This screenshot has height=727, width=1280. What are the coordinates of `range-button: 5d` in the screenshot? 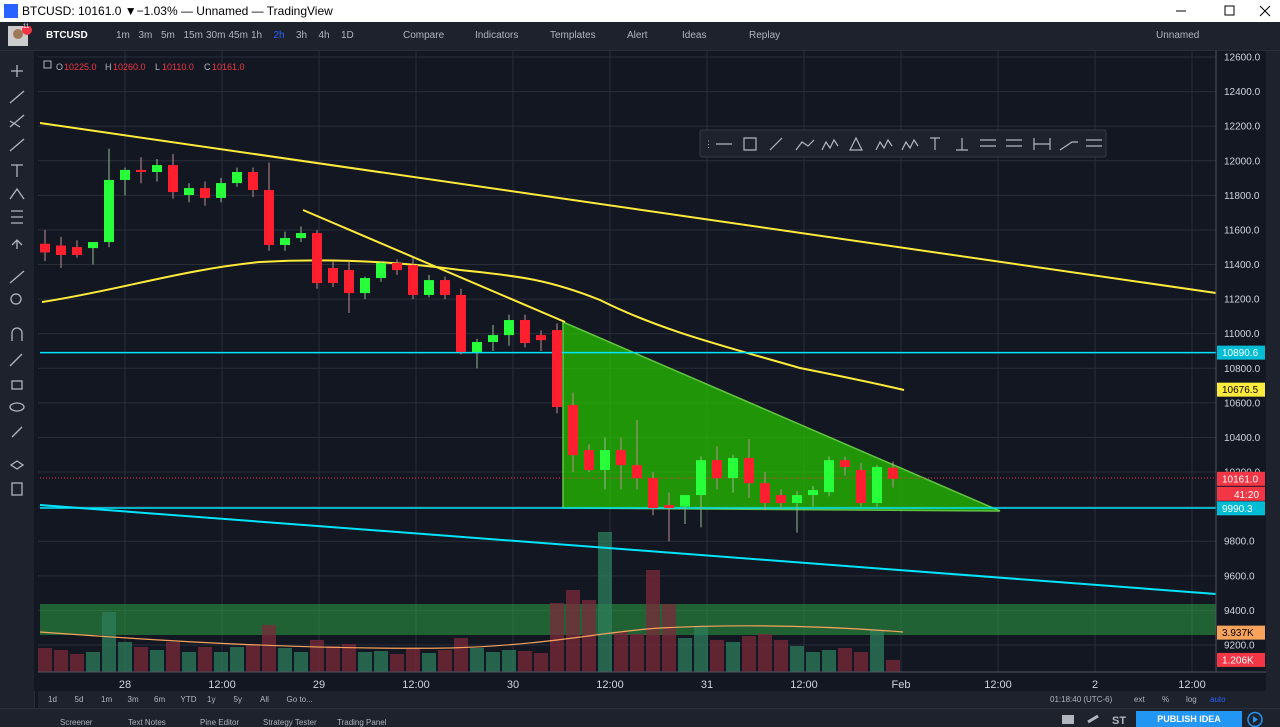 It's located at (79, 699).